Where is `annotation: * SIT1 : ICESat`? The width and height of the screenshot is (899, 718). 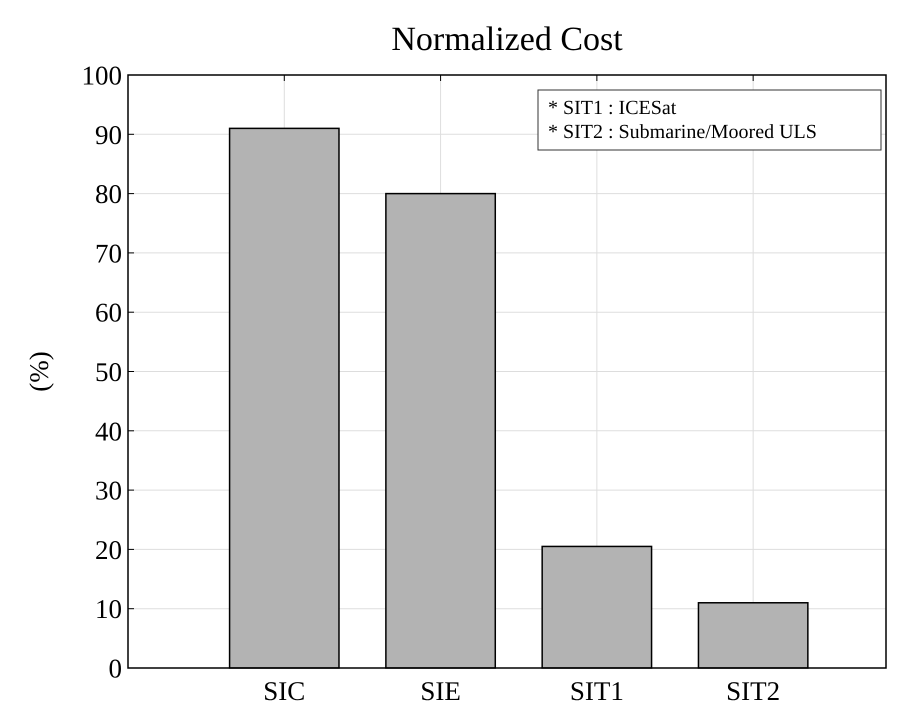
annotation: * SIT1 : ICESat is located at coordinates (612, 108).